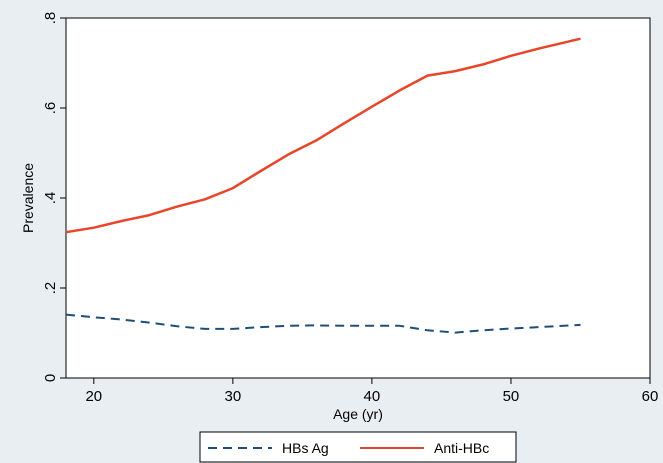 This screenshot has width=663, height=463. I want to click on legend-box, so click(358, 447).